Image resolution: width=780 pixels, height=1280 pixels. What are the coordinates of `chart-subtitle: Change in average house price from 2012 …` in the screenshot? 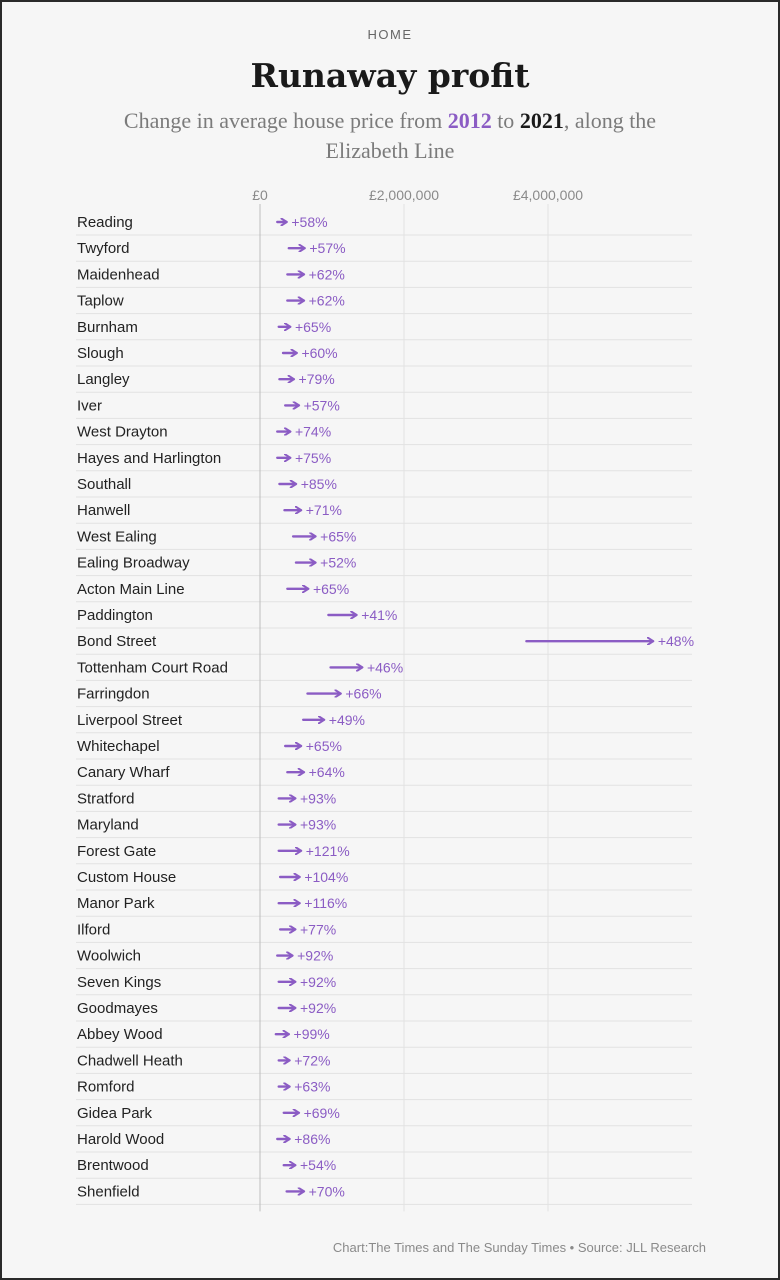 It's located at (390, 136).